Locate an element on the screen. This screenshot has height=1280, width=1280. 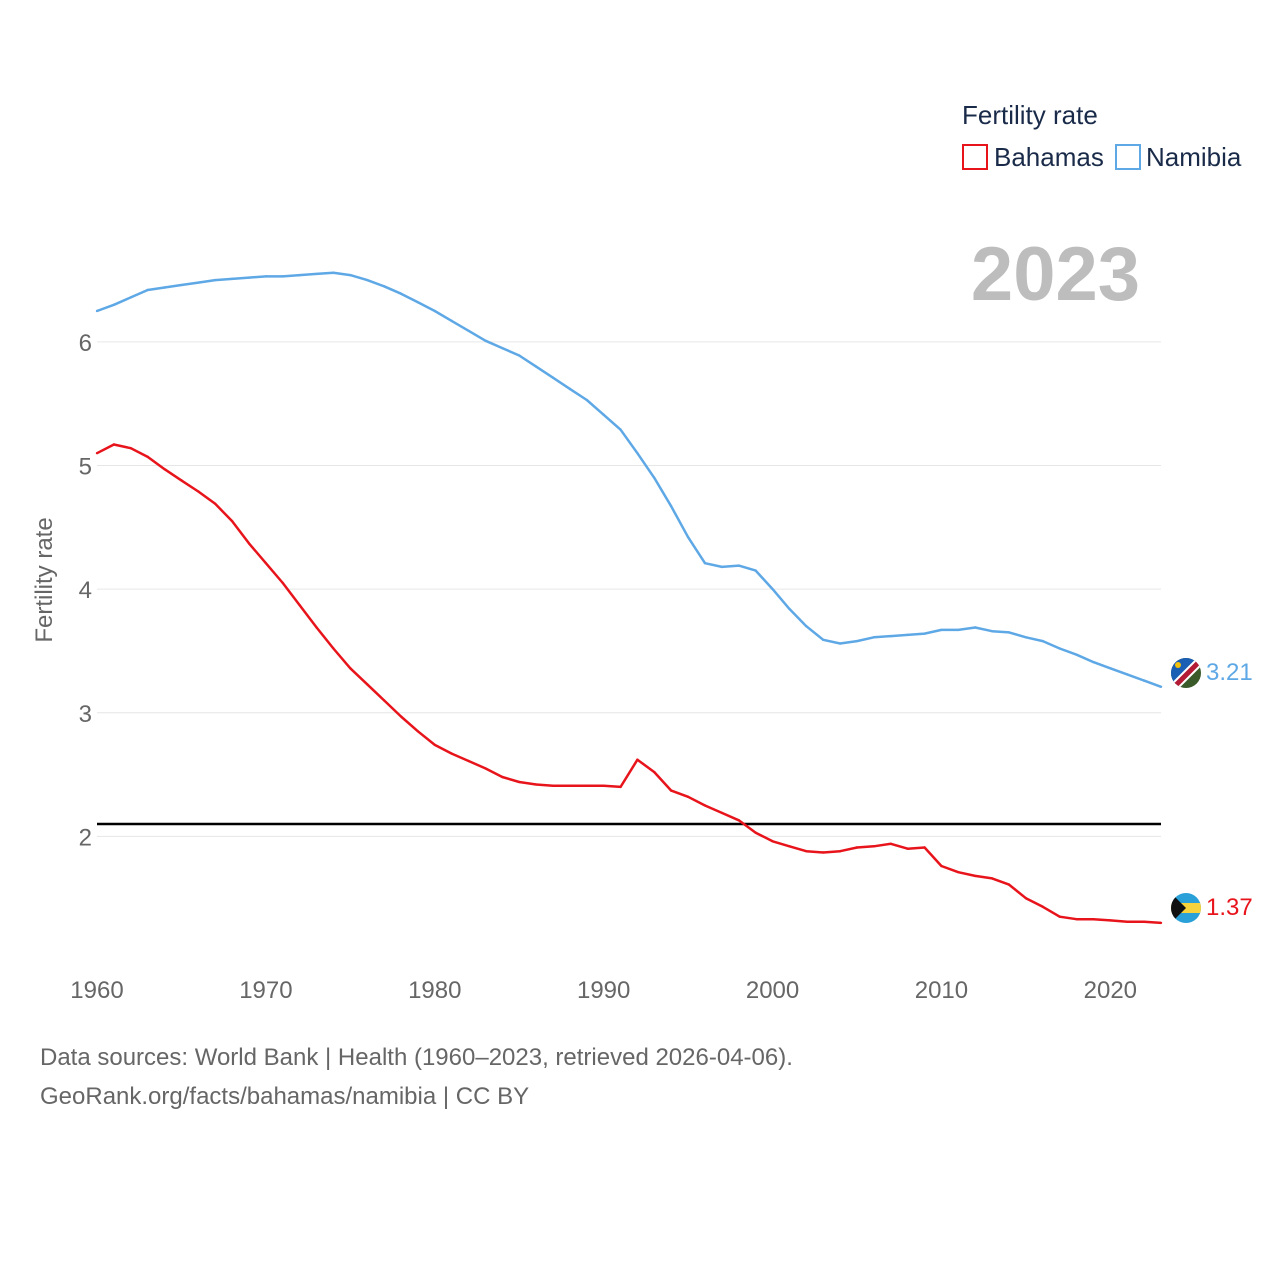
legend-item-bahamas: Bahamas is located at coordinates (1033, 157).